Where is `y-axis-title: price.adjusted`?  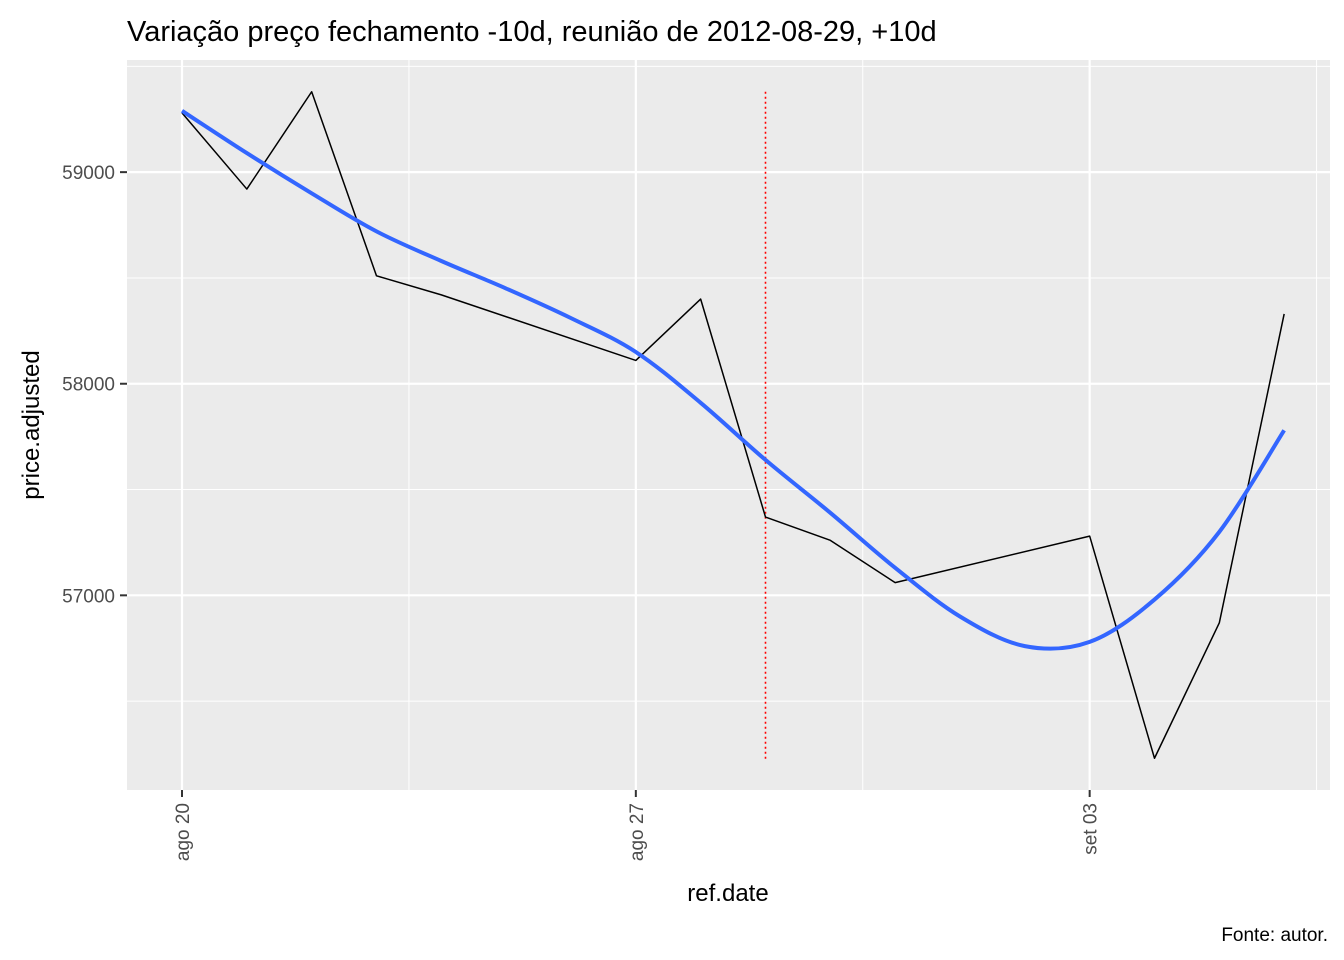
y-axis-title: price.adjusted is located at coordinates (31, 424).